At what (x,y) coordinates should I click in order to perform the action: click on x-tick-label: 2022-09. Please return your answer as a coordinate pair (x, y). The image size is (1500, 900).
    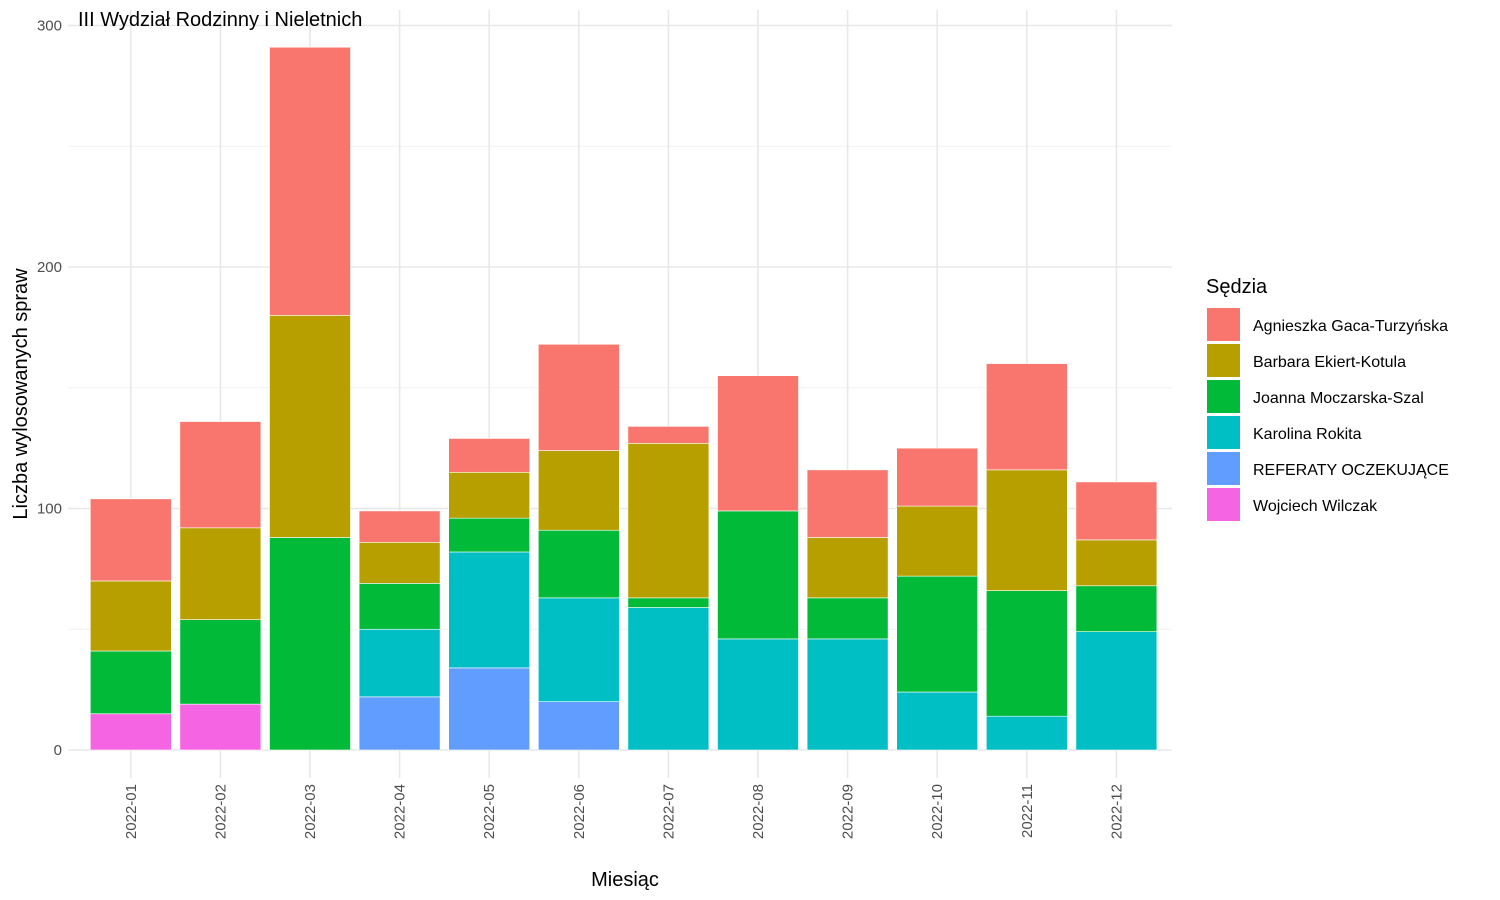
    Looking at the image, I should click on (848, 811).